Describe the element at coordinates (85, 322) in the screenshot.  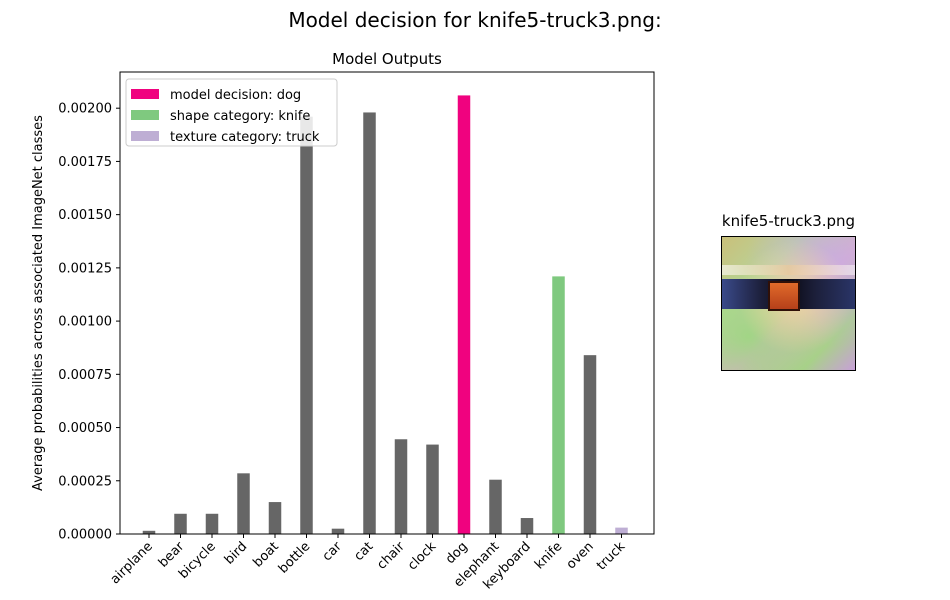
I see `y-tick-label: 0.00100` at that location.